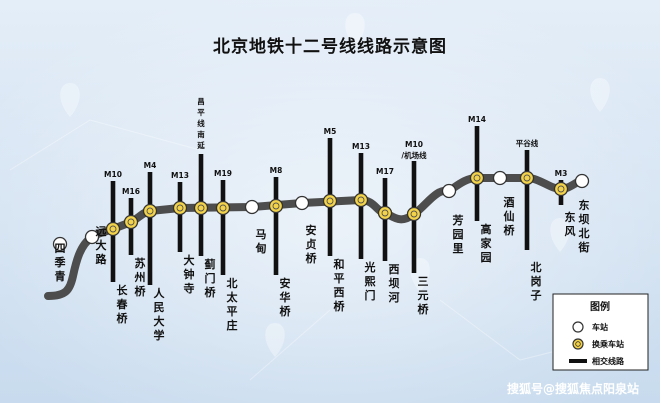 The width and height of the screenshot is (660, 403). I want to click on station-label-1-char-3: 青, so click(60, 276).